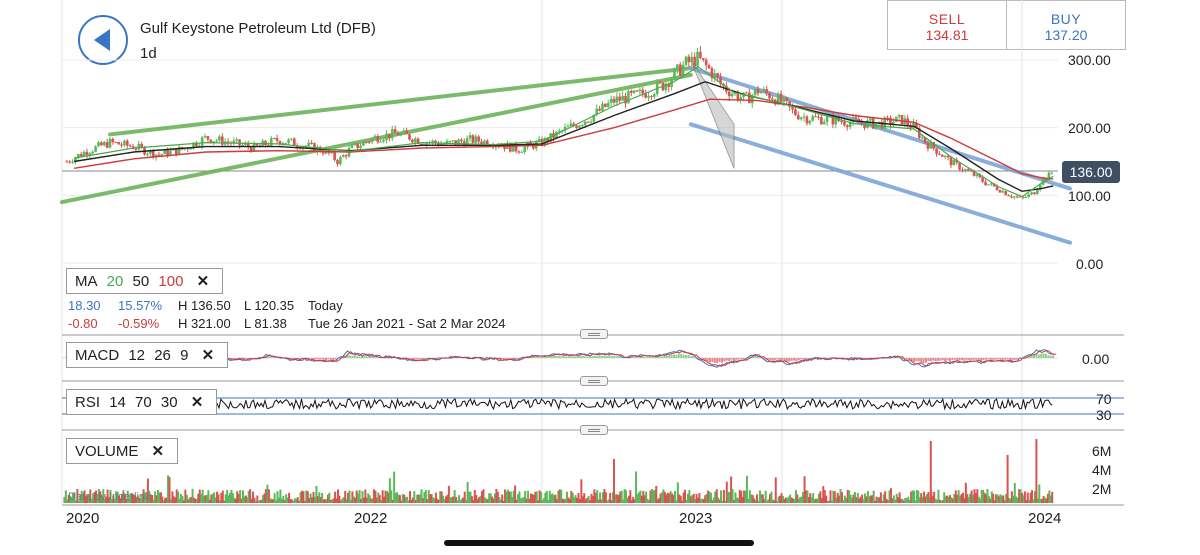 The height and width of the screenshot is (555, 1200). What do you see at coordinates (158, 451) in the screenshot?
I see `volume-close-icon: ✕` at bounding box center [158, 451].